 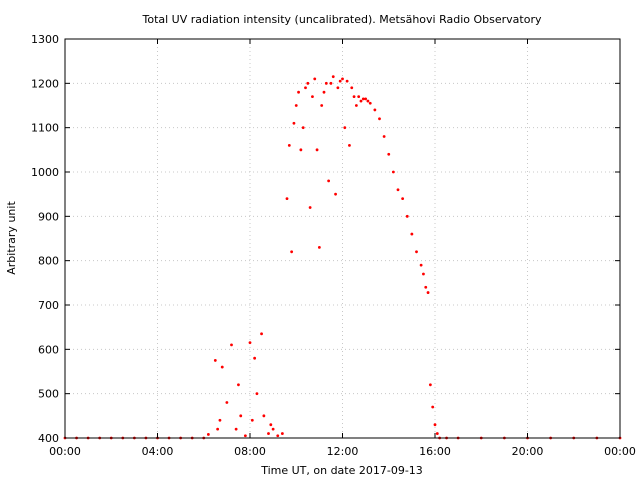 What do you see at coordinates (48, 349) in the screenshot?
I see `y-tick-label: 600` at bounding box center [48, 349].